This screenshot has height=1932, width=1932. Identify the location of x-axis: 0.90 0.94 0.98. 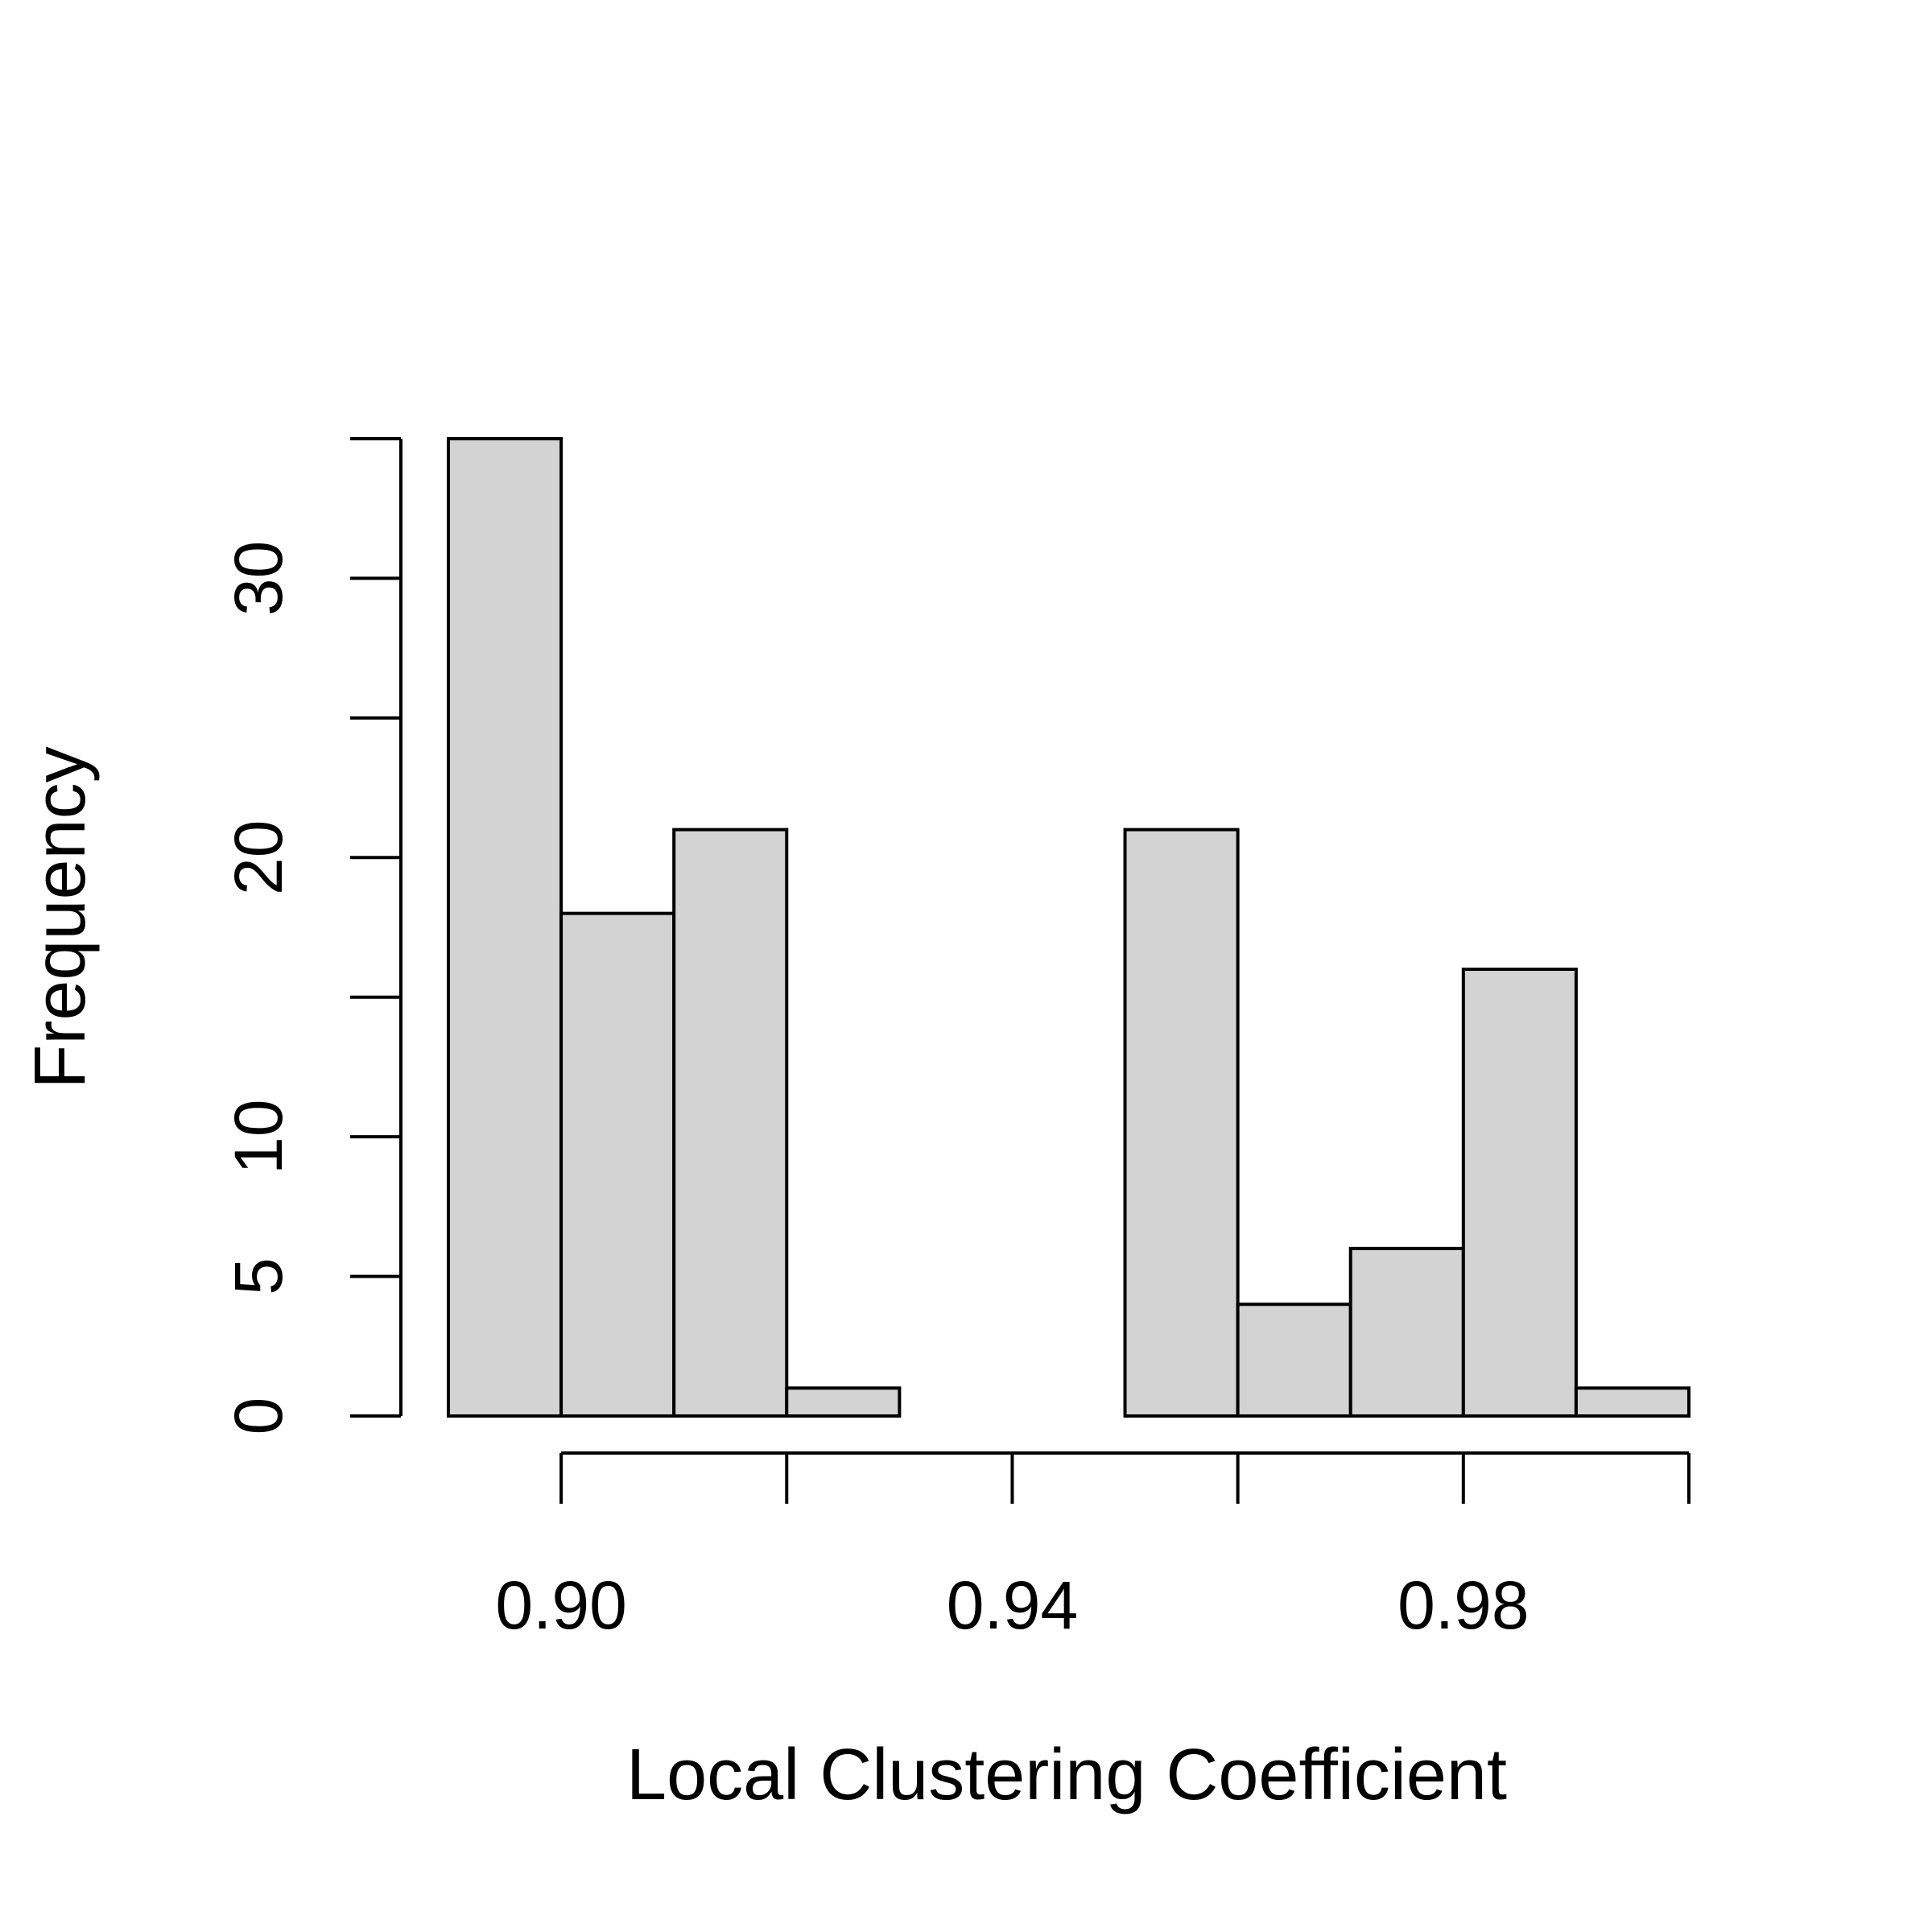
(1092, 1547).